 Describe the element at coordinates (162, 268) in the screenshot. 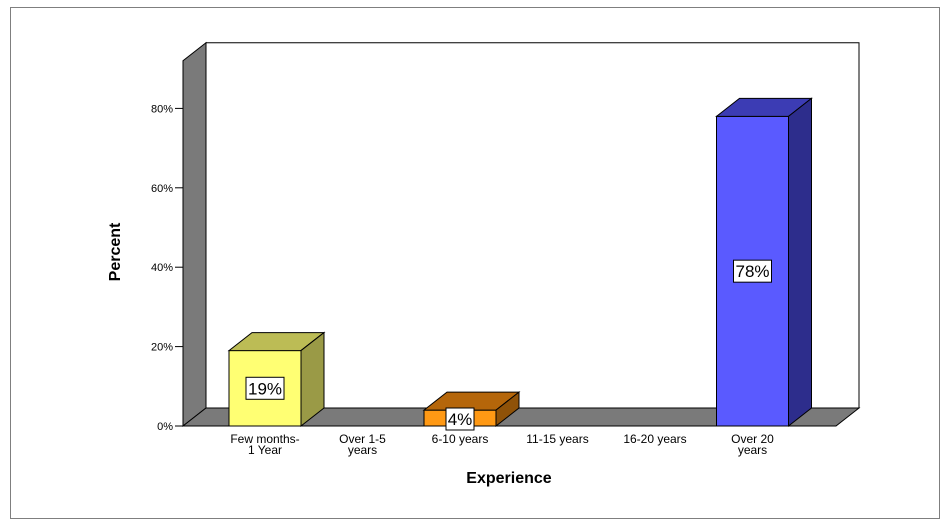

I see `y-tick-label: 40%` at that location.